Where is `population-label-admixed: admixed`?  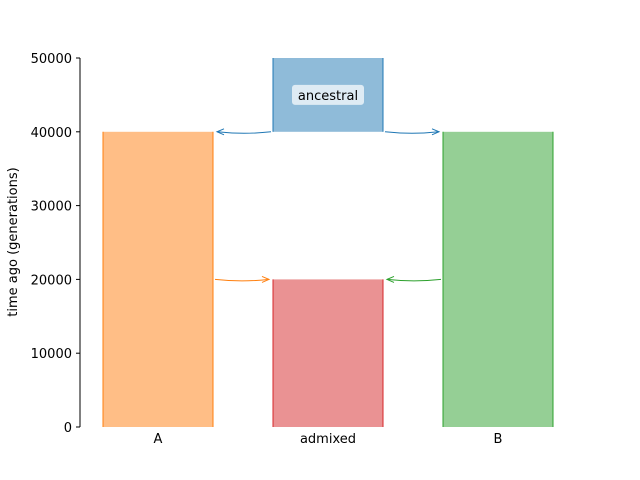 population-label-admixed: admixed is located at coordinates (328, 439).